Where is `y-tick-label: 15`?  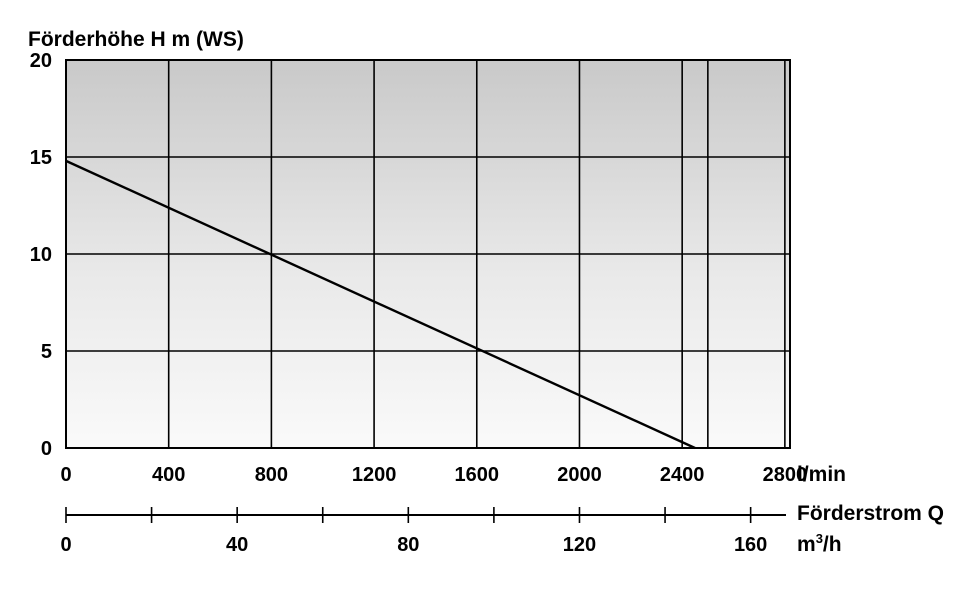 y-tick-label: 15 is located at coordinates (41, 158).